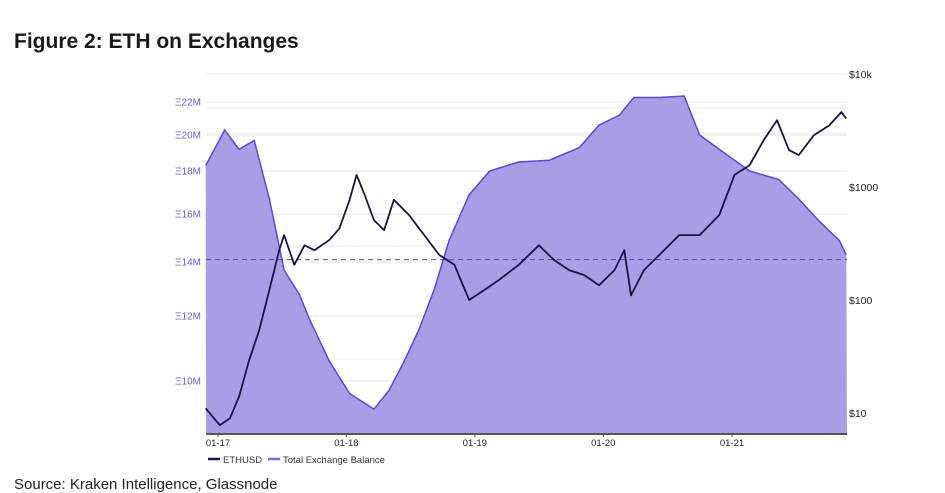 The image size is (945, 493). I want to click on left-tick-label: Ξ22M, so click(188, 103).